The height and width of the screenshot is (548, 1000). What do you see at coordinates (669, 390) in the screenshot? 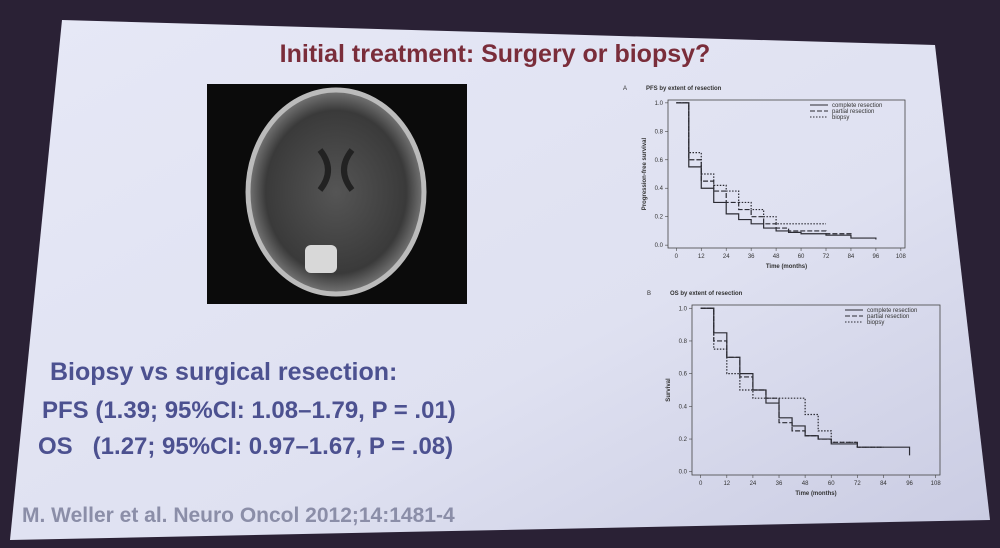
I see `y-axis-label: Survival` at bounding box center [669, 390].